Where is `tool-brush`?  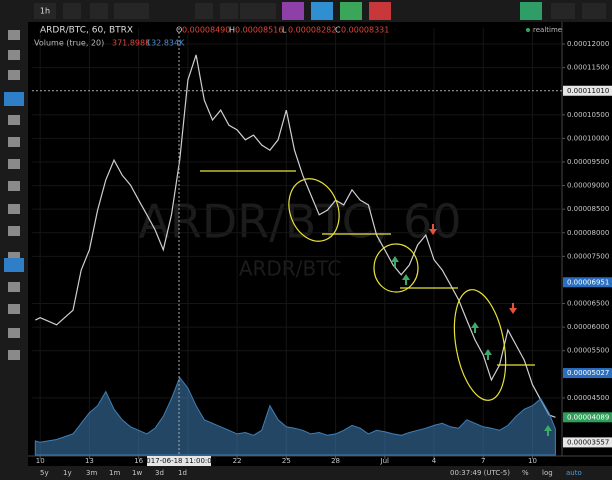 tool-brush is located at coordinates (14, 99).